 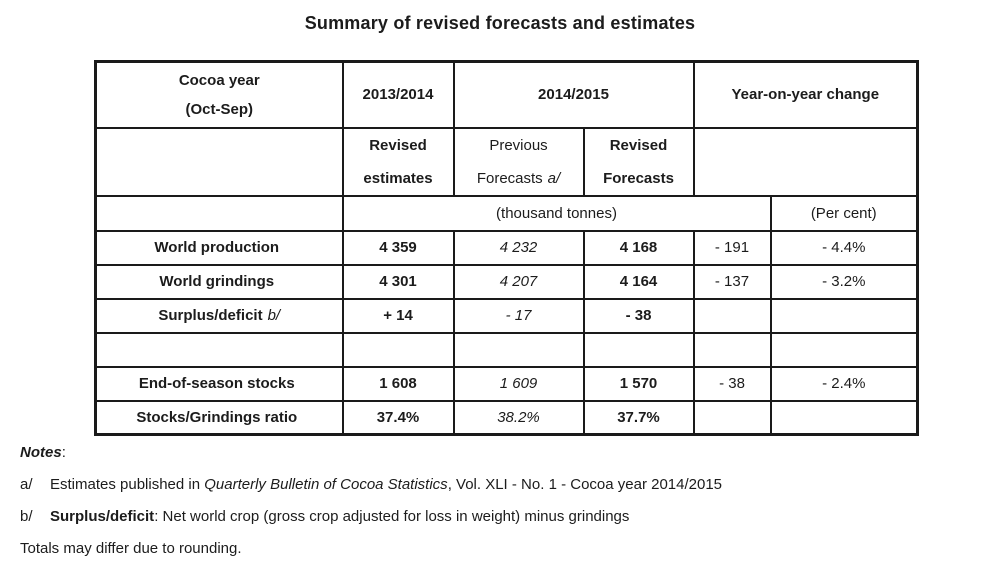 What do you see at coordinates (518, 145) in the screenshot?
I see `header-previous-forecasts-line1: Previous` at bounding box center [518, 145].